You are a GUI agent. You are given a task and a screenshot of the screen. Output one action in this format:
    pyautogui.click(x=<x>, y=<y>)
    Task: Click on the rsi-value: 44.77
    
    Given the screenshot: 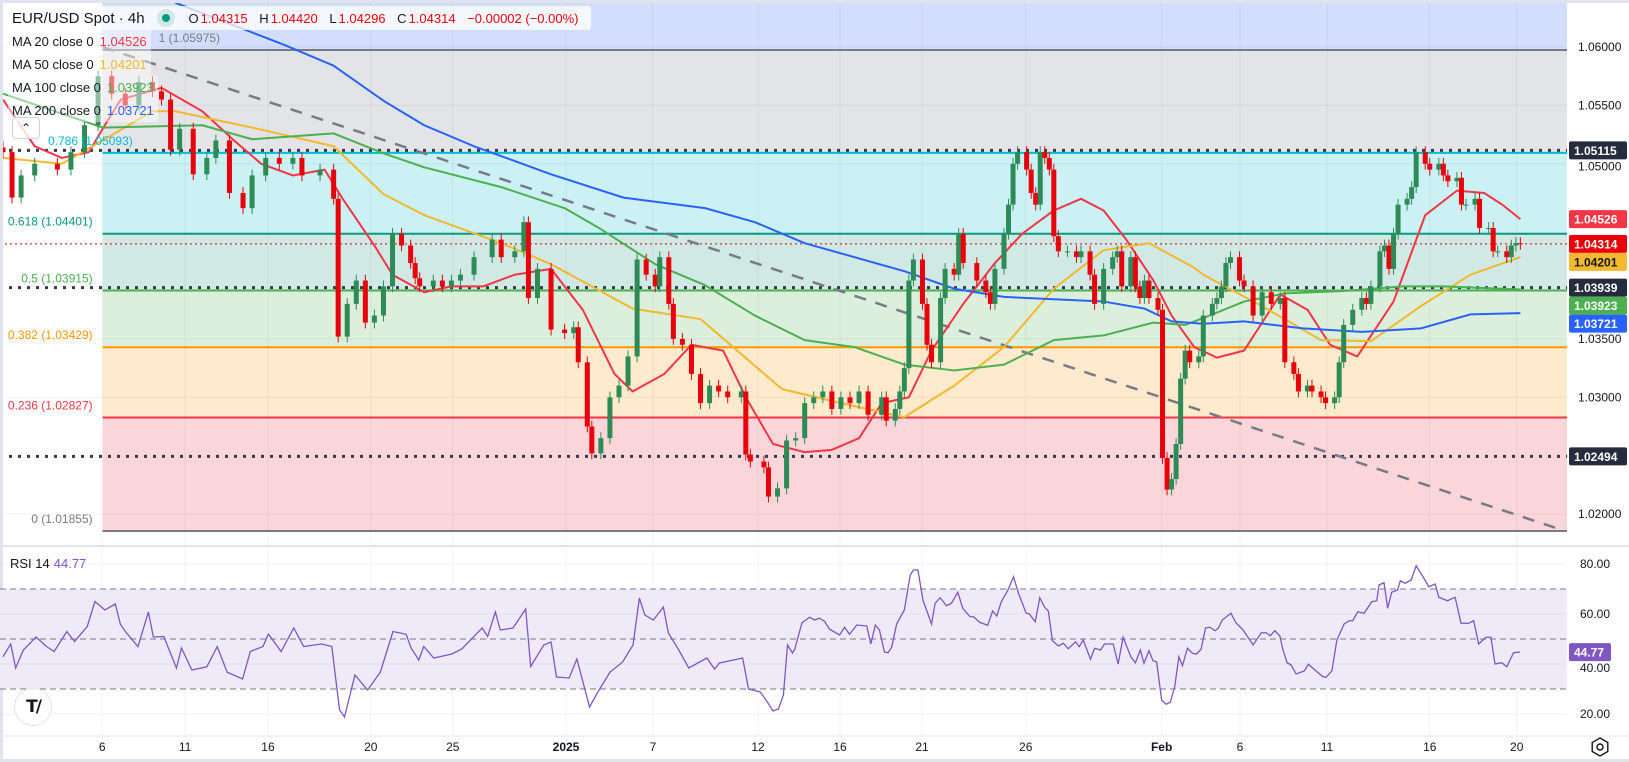 What is the action you would take?
    pyautogui.click(x=70, y=563)
    